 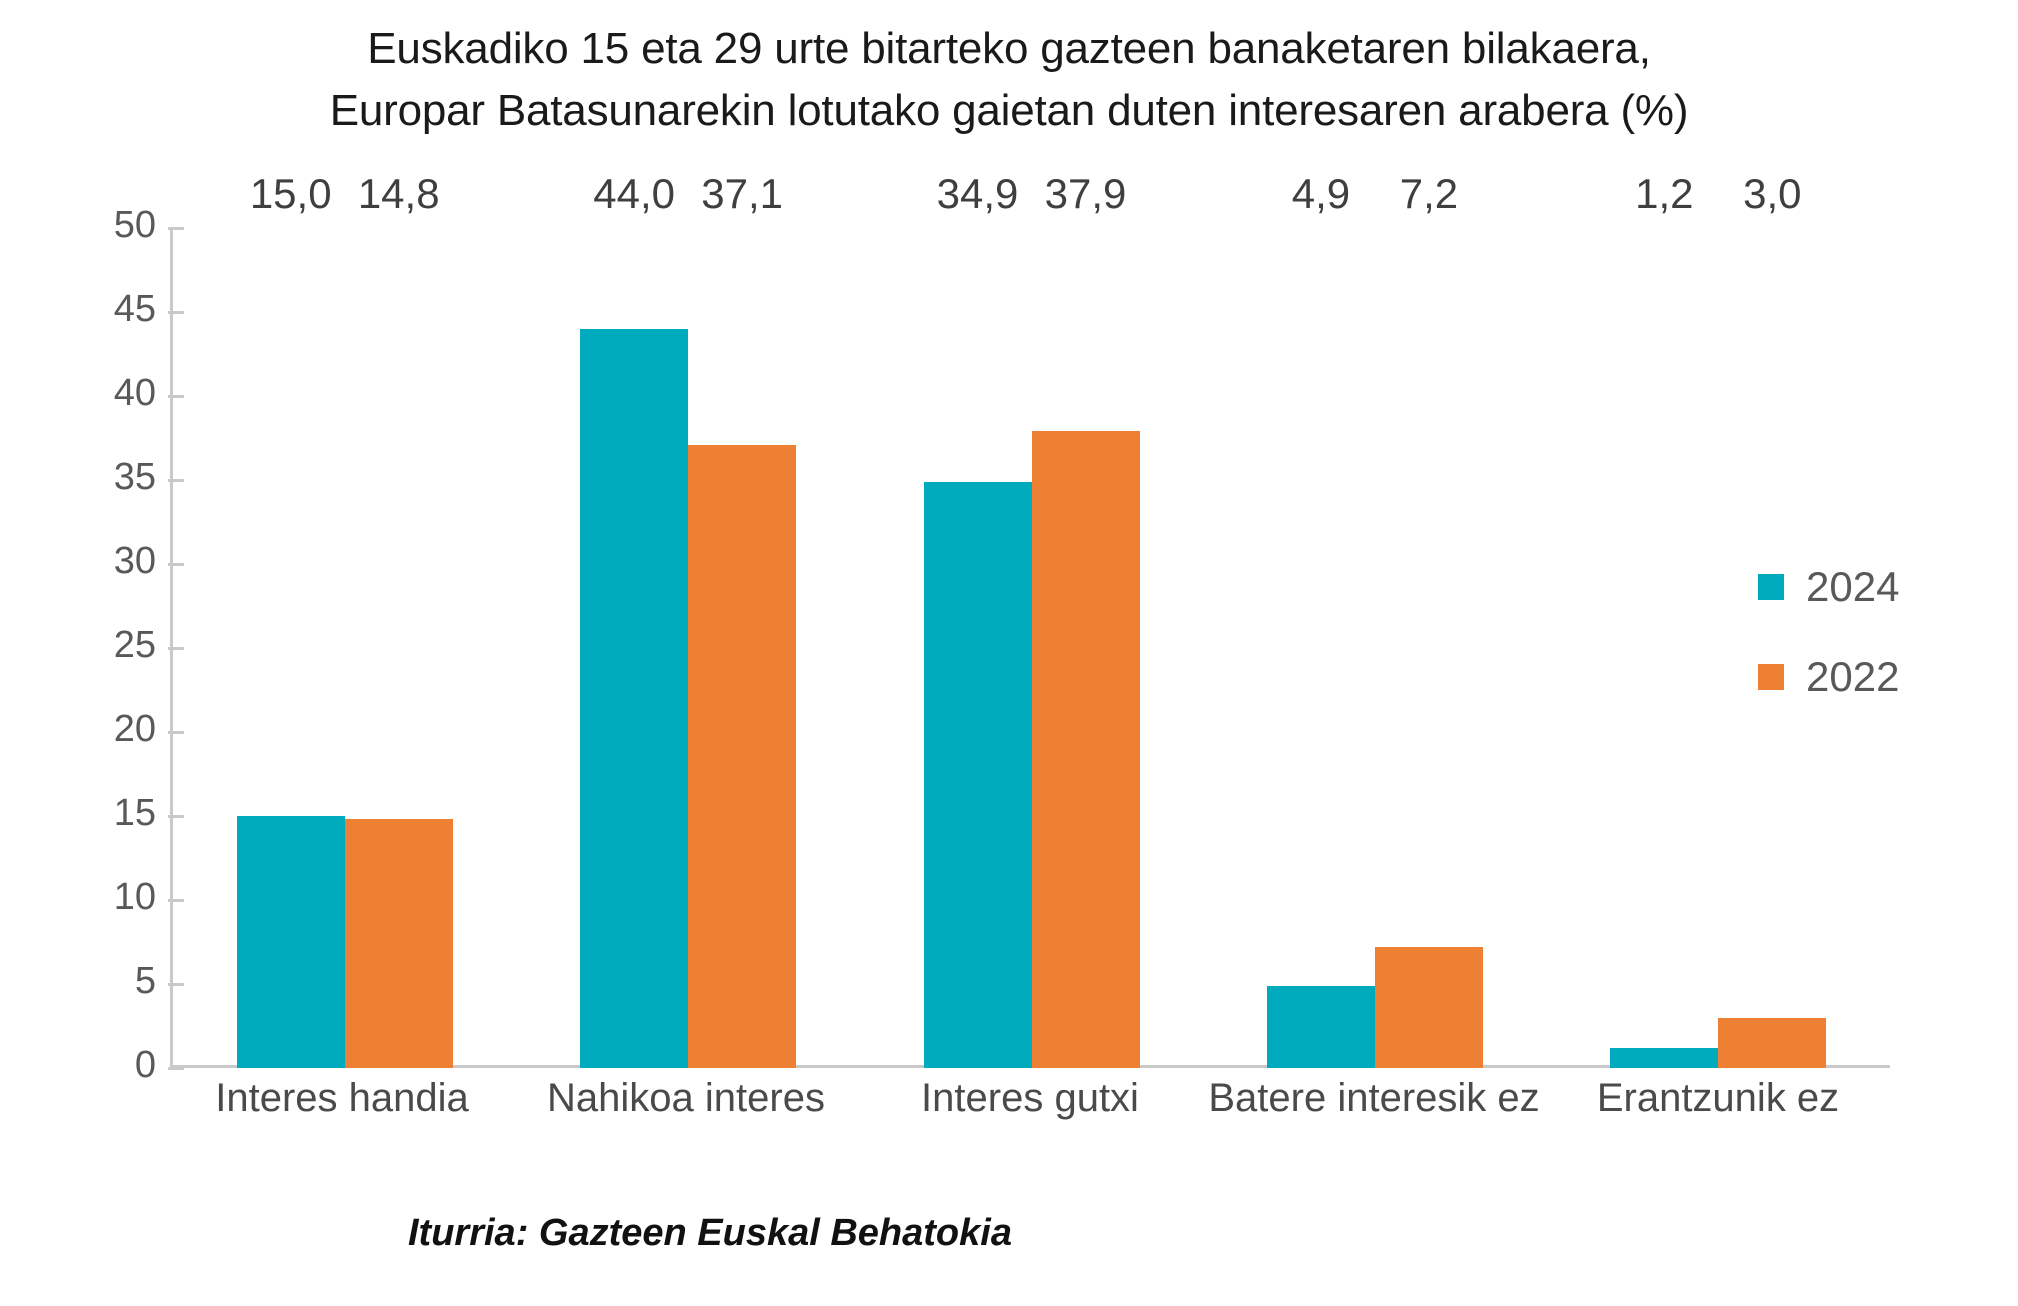 I want to click on bar: 34,9, so click(x=977, y=619).